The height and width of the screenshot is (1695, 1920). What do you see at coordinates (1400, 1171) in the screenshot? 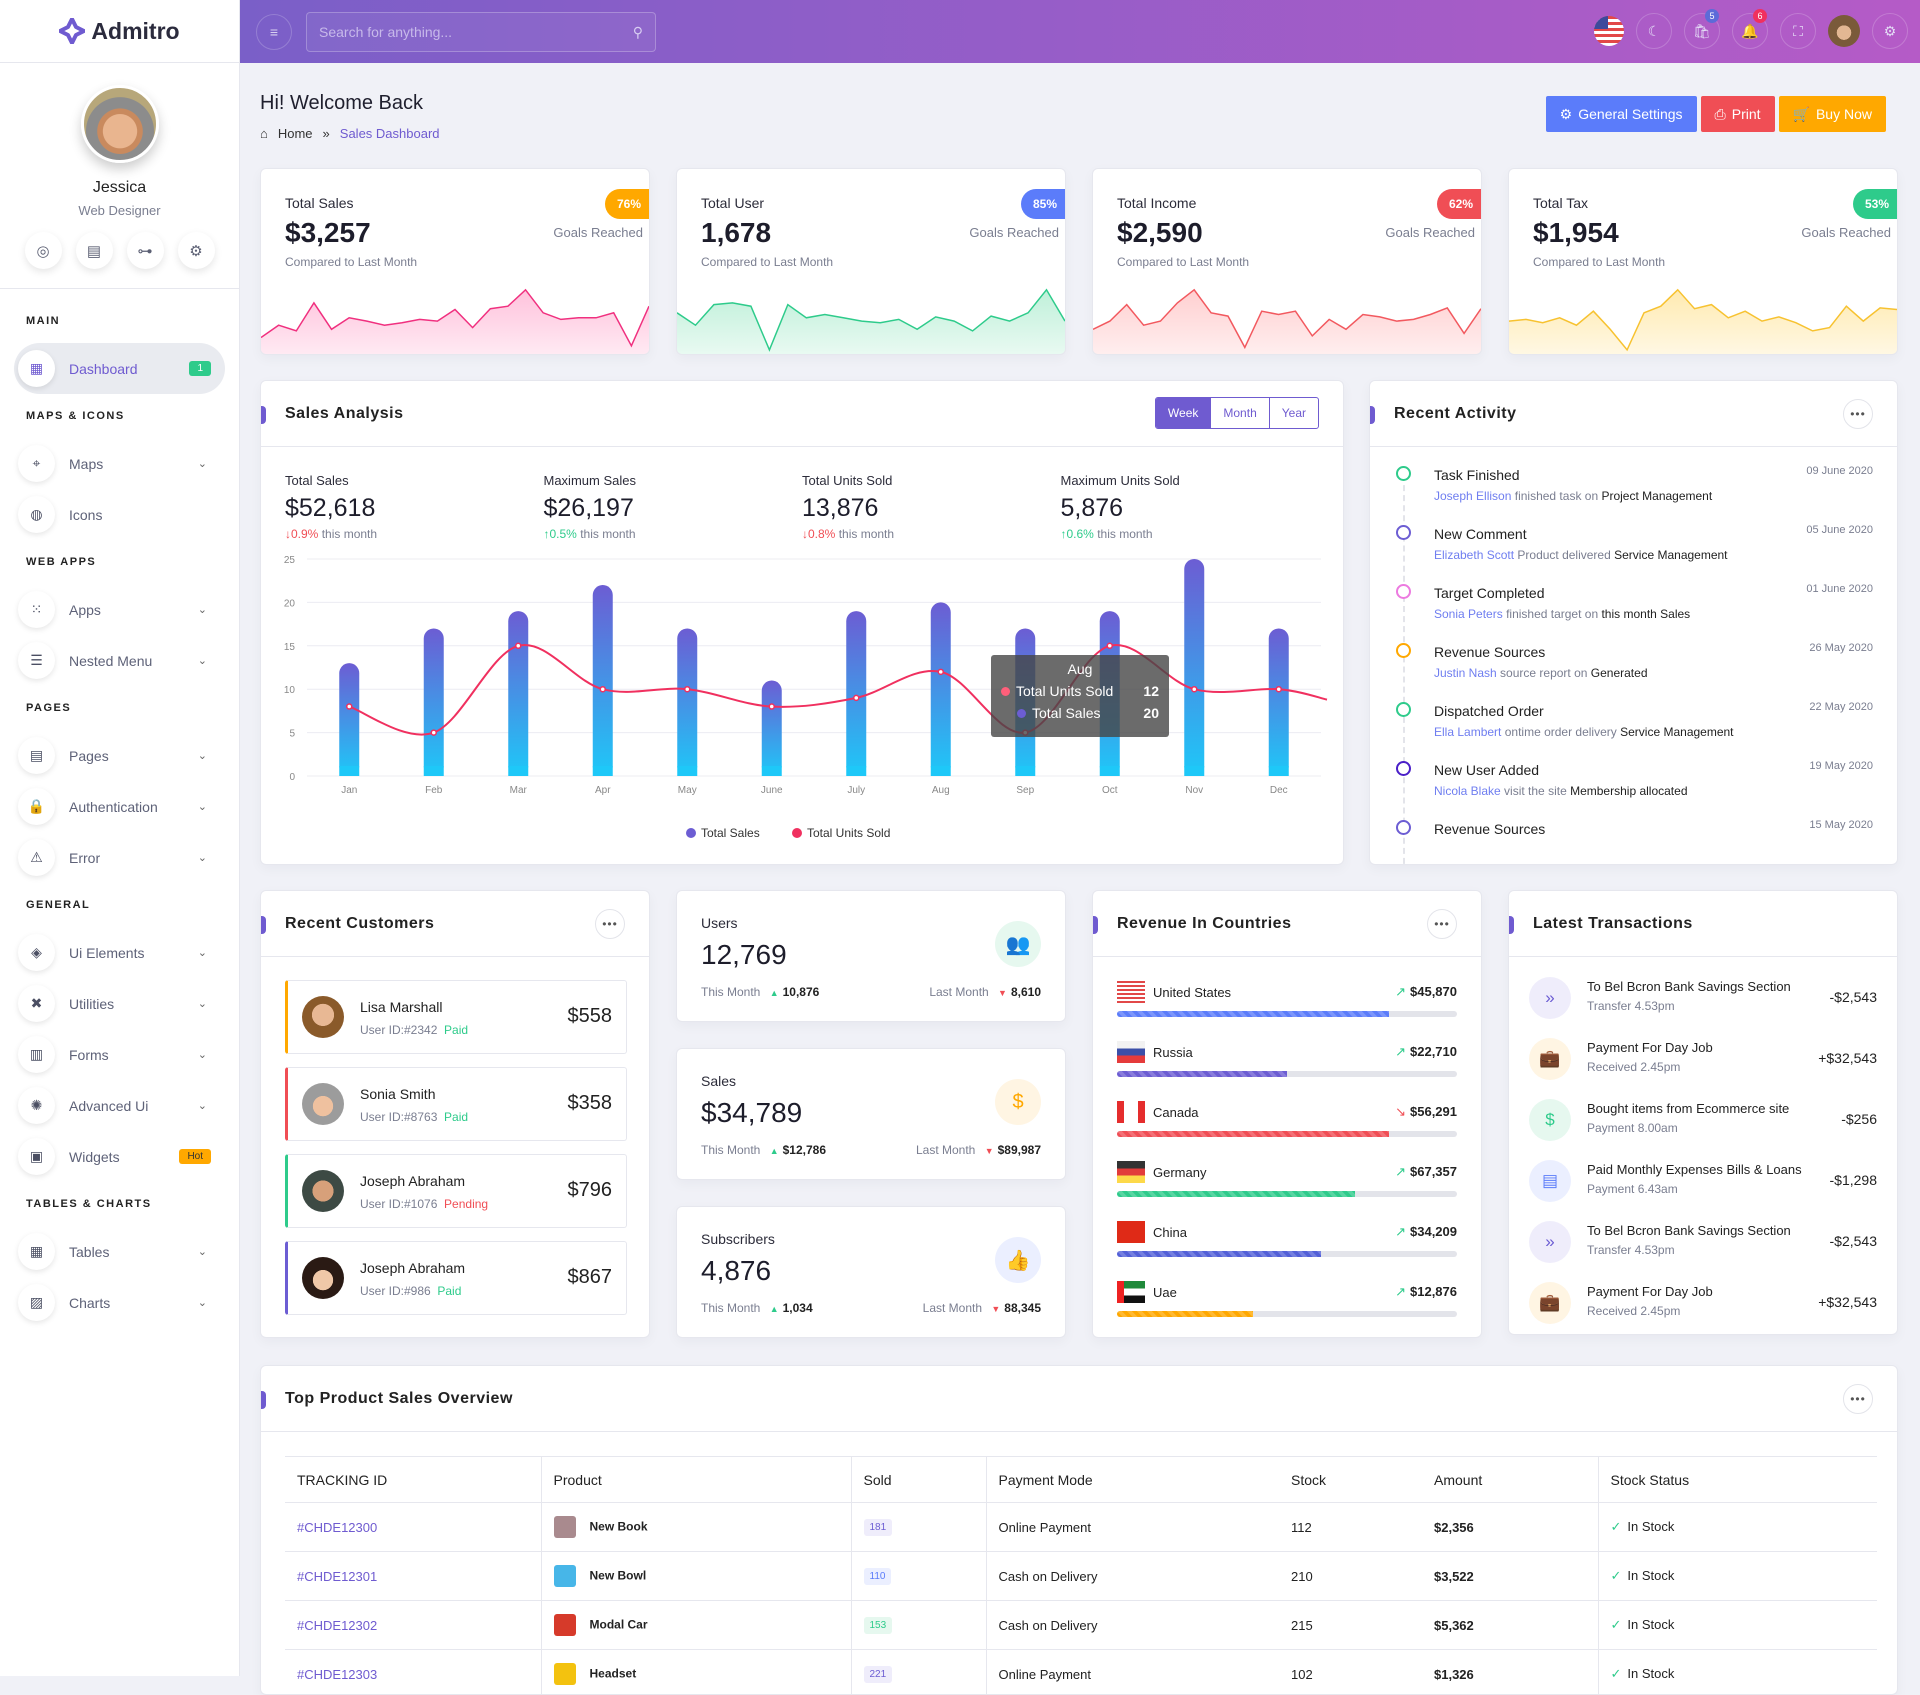
I see `trend-up-icon: ↗` at bounding box center [1400, 1171].